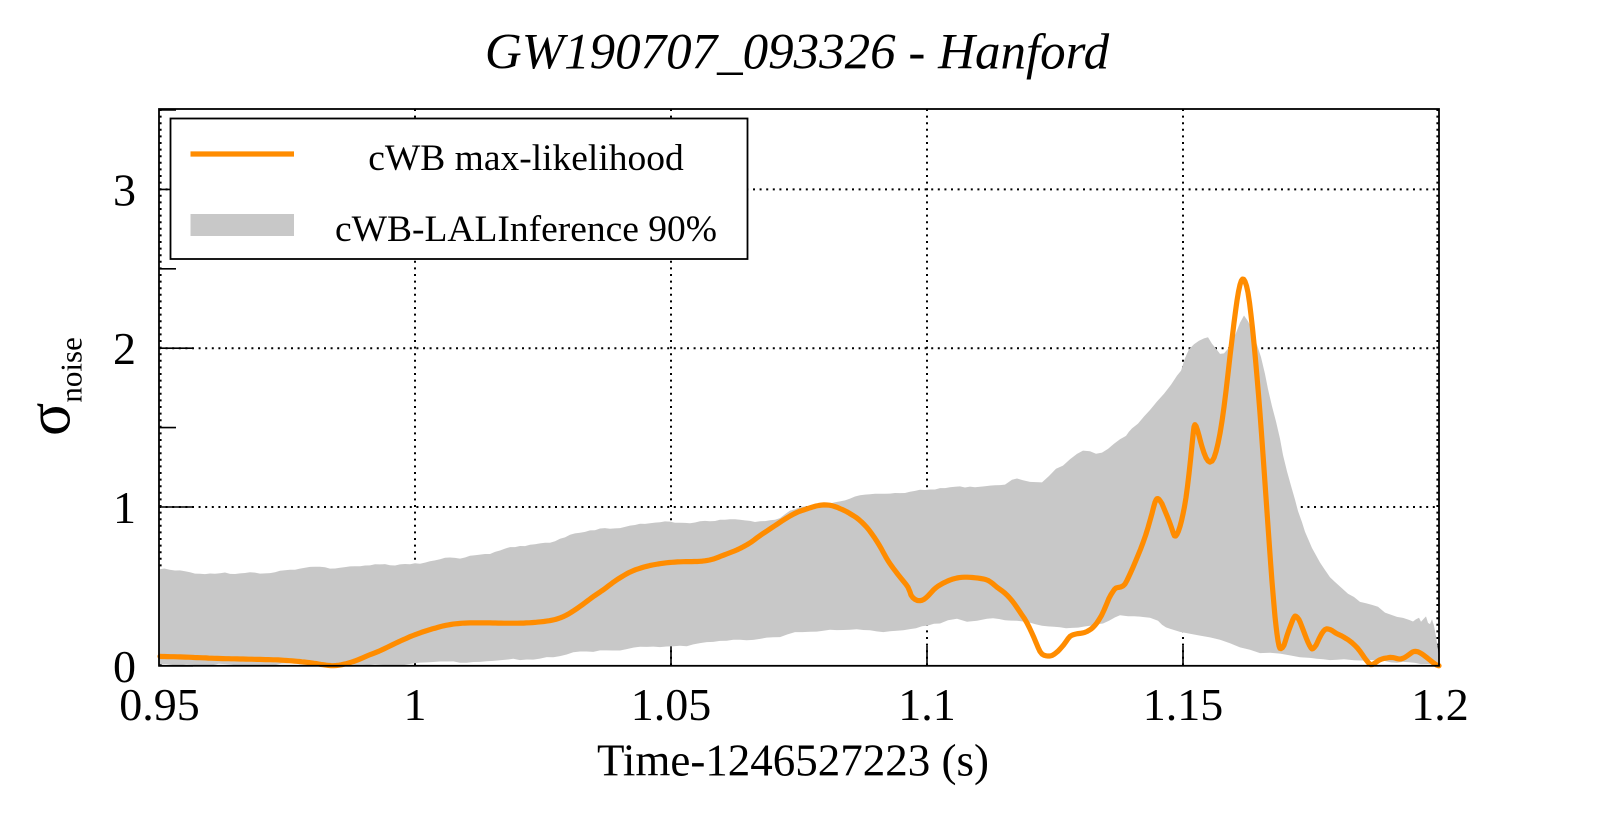 Image resolution: width=1599 pixels, height=818 pixels. Describe the element at coordinates (797, 53) in the screenshot. I see `svg-text: GW190707_093326 - Hanford` at that location.